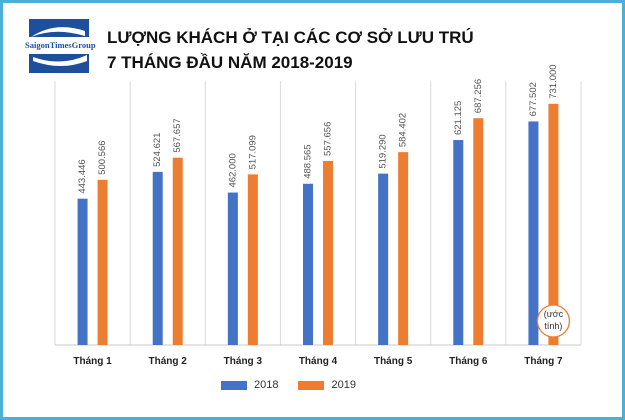 This screenshot has height=420, width=625. Describe the element at coordinates (177, 135) in the screenshot. I see `data-label-2019-2: 567.657` at that location.